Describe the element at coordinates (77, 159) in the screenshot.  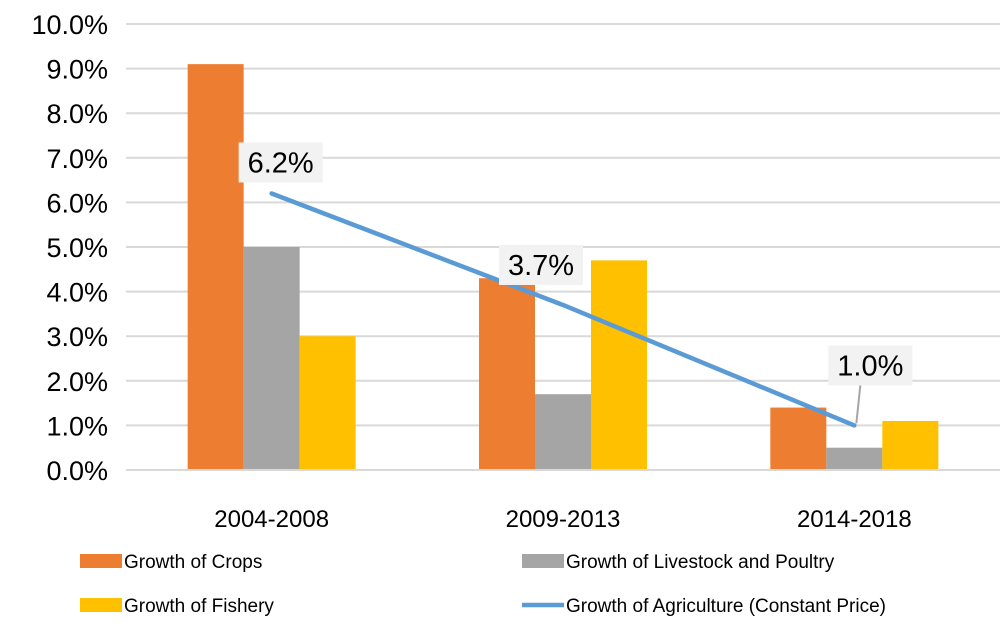
I see `y-tick-label: 7.0%` at that location.